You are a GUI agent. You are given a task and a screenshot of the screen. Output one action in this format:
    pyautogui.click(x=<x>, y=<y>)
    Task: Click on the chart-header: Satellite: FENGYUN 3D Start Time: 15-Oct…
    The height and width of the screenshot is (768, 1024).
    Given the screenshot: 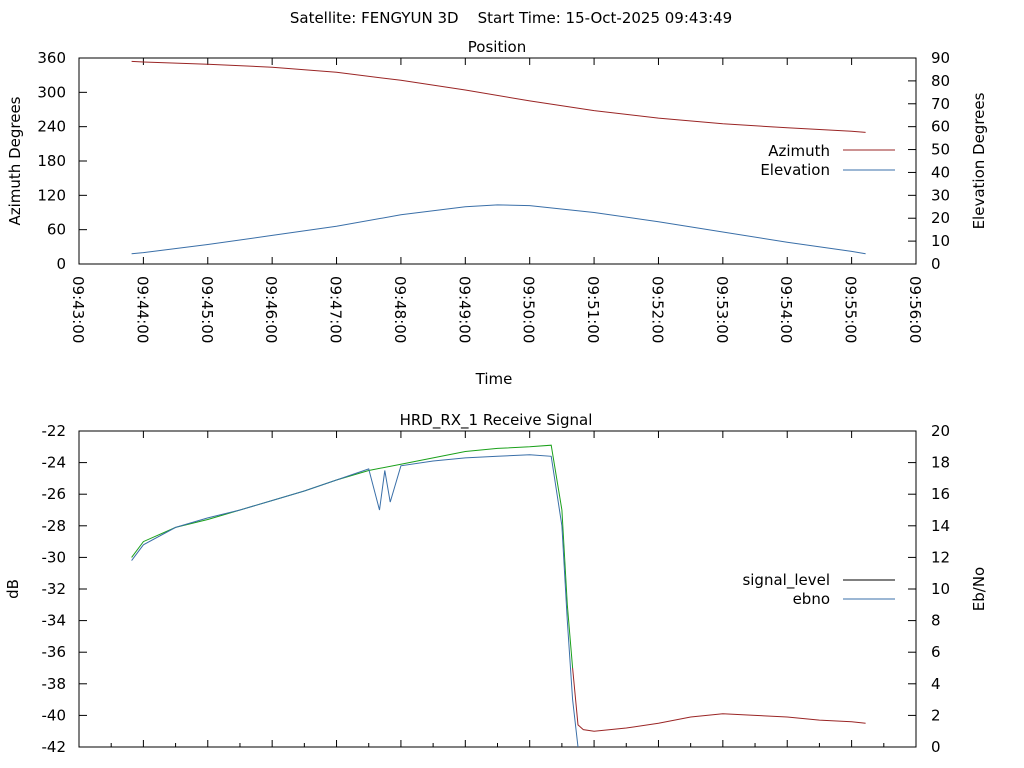 What is the action you would take?
    pyautogui.click(x=511, y=18)
    